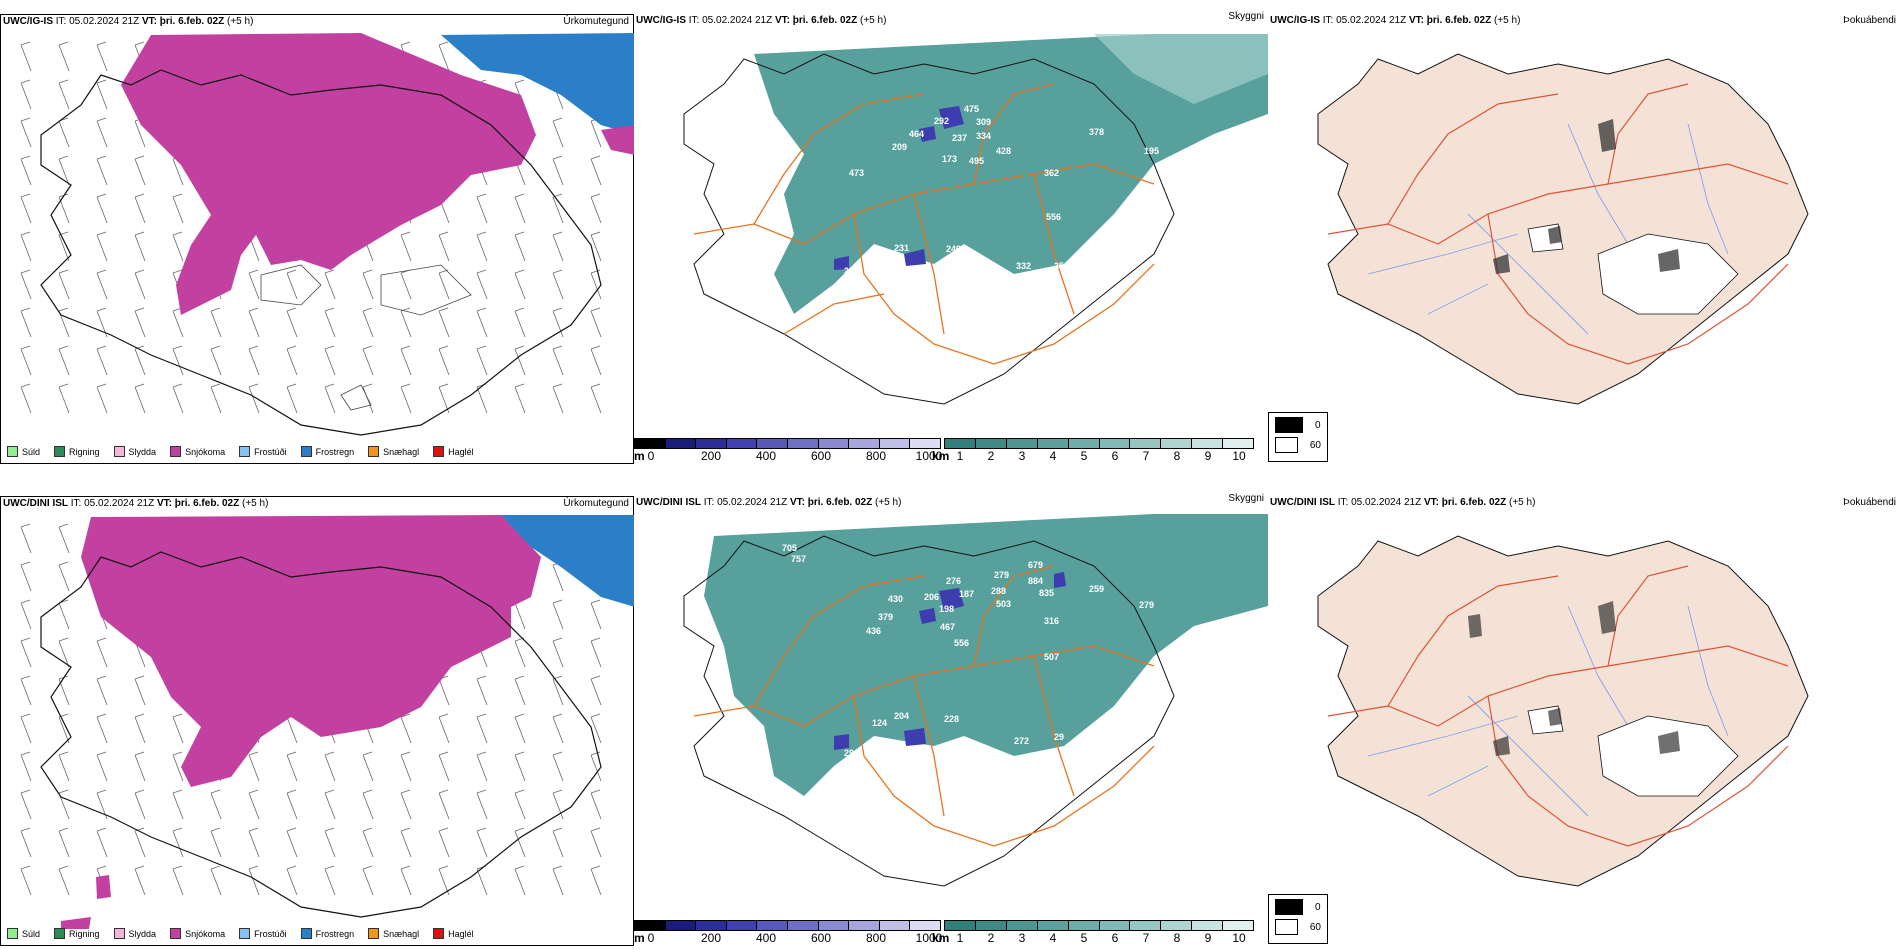 The height and width of the screenshot is (950, 1900). What do you see at coordinates (366, 337) in the screenshot?
I see `glacier-outlines` at bounding box center [366, 337].